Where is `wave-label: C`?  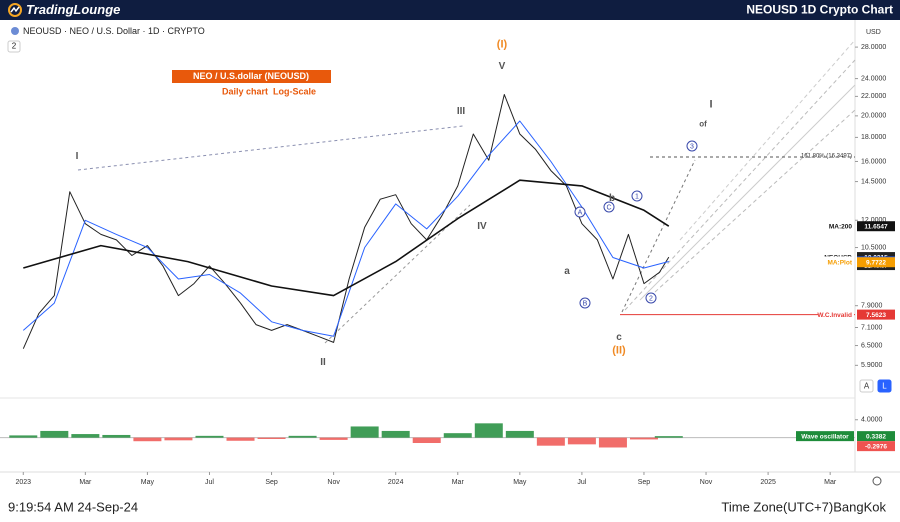
wave-label: C is located at coordinates (608, 207).